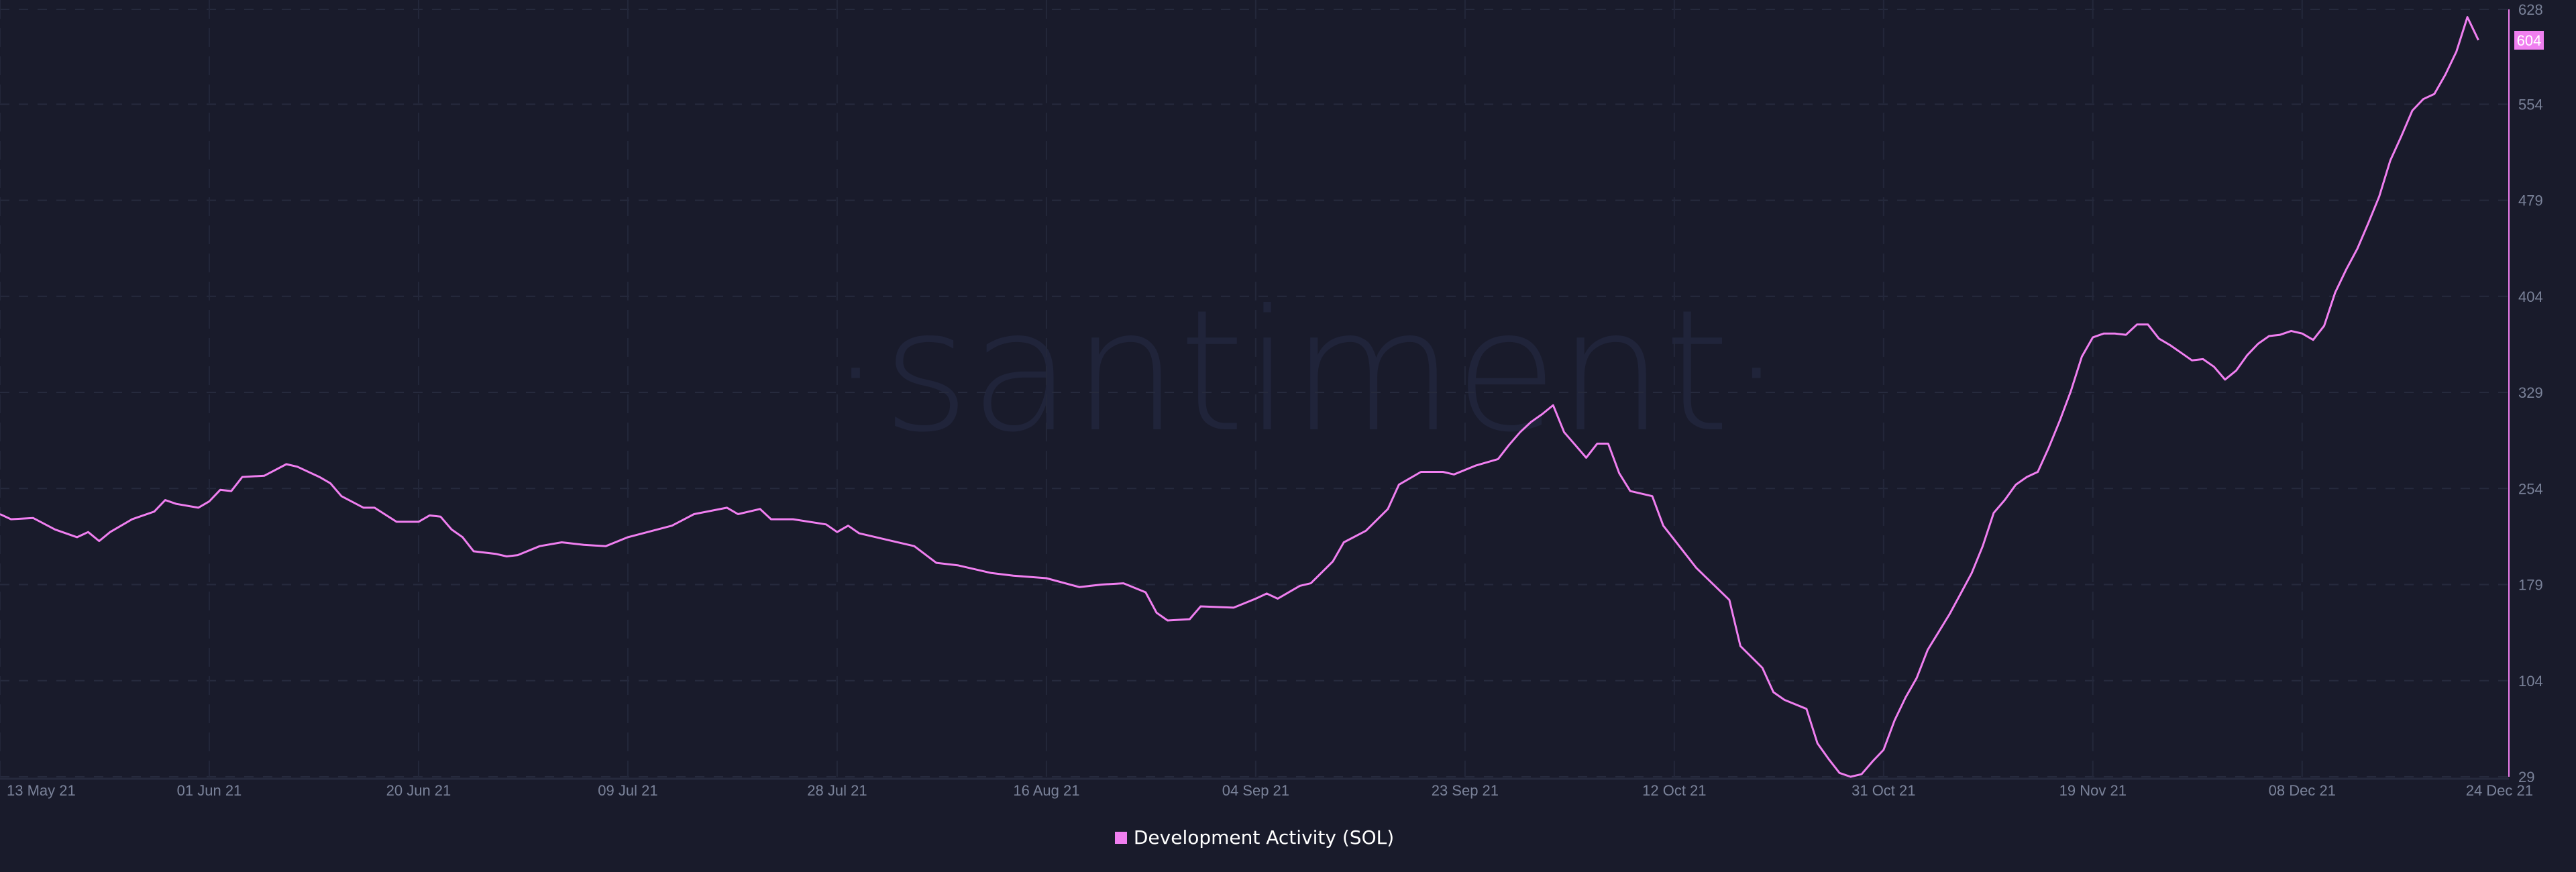  I want to click on x-tick-label: 01 Jun 21, so click(209, 790).